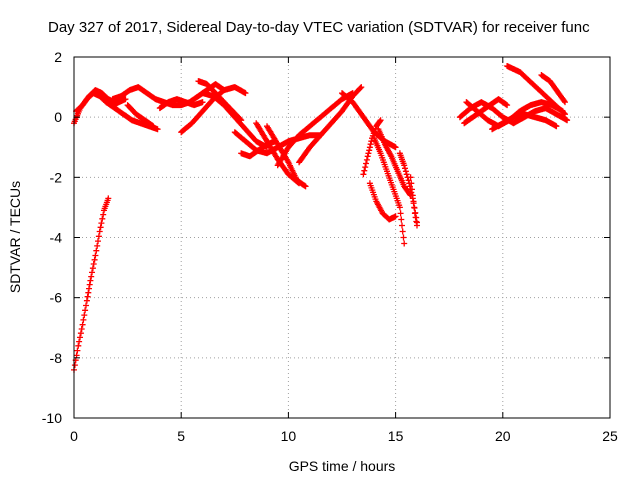 Image resolution: width=640 pixels, height=480 pixels. What do you see at coordinates (396, 436) in the screenshot?
I see `x-tick-label: 15` at bounding box center [396, 436].